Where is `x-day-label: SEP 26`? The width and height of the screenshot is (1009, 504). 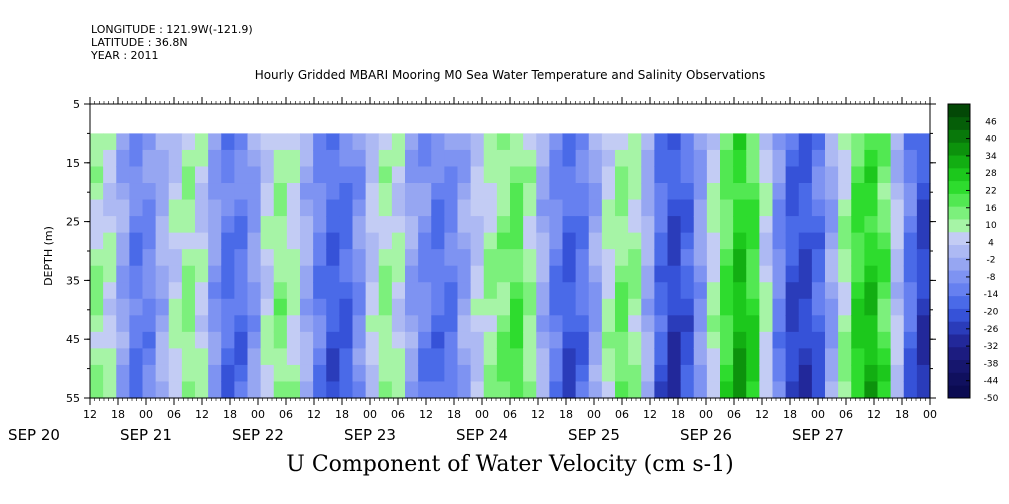 x-day-label: SEP 26 is located at coordinates (706, 435).